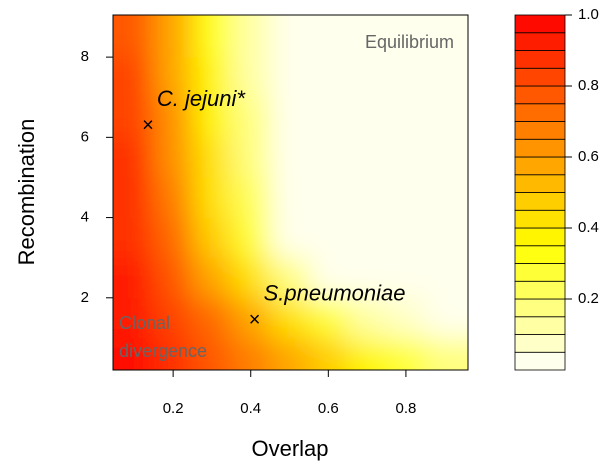 Image resolution: width=616 pixels, height=470 pixels. I want to click on y-tick-label: 4, so click(85, 217).